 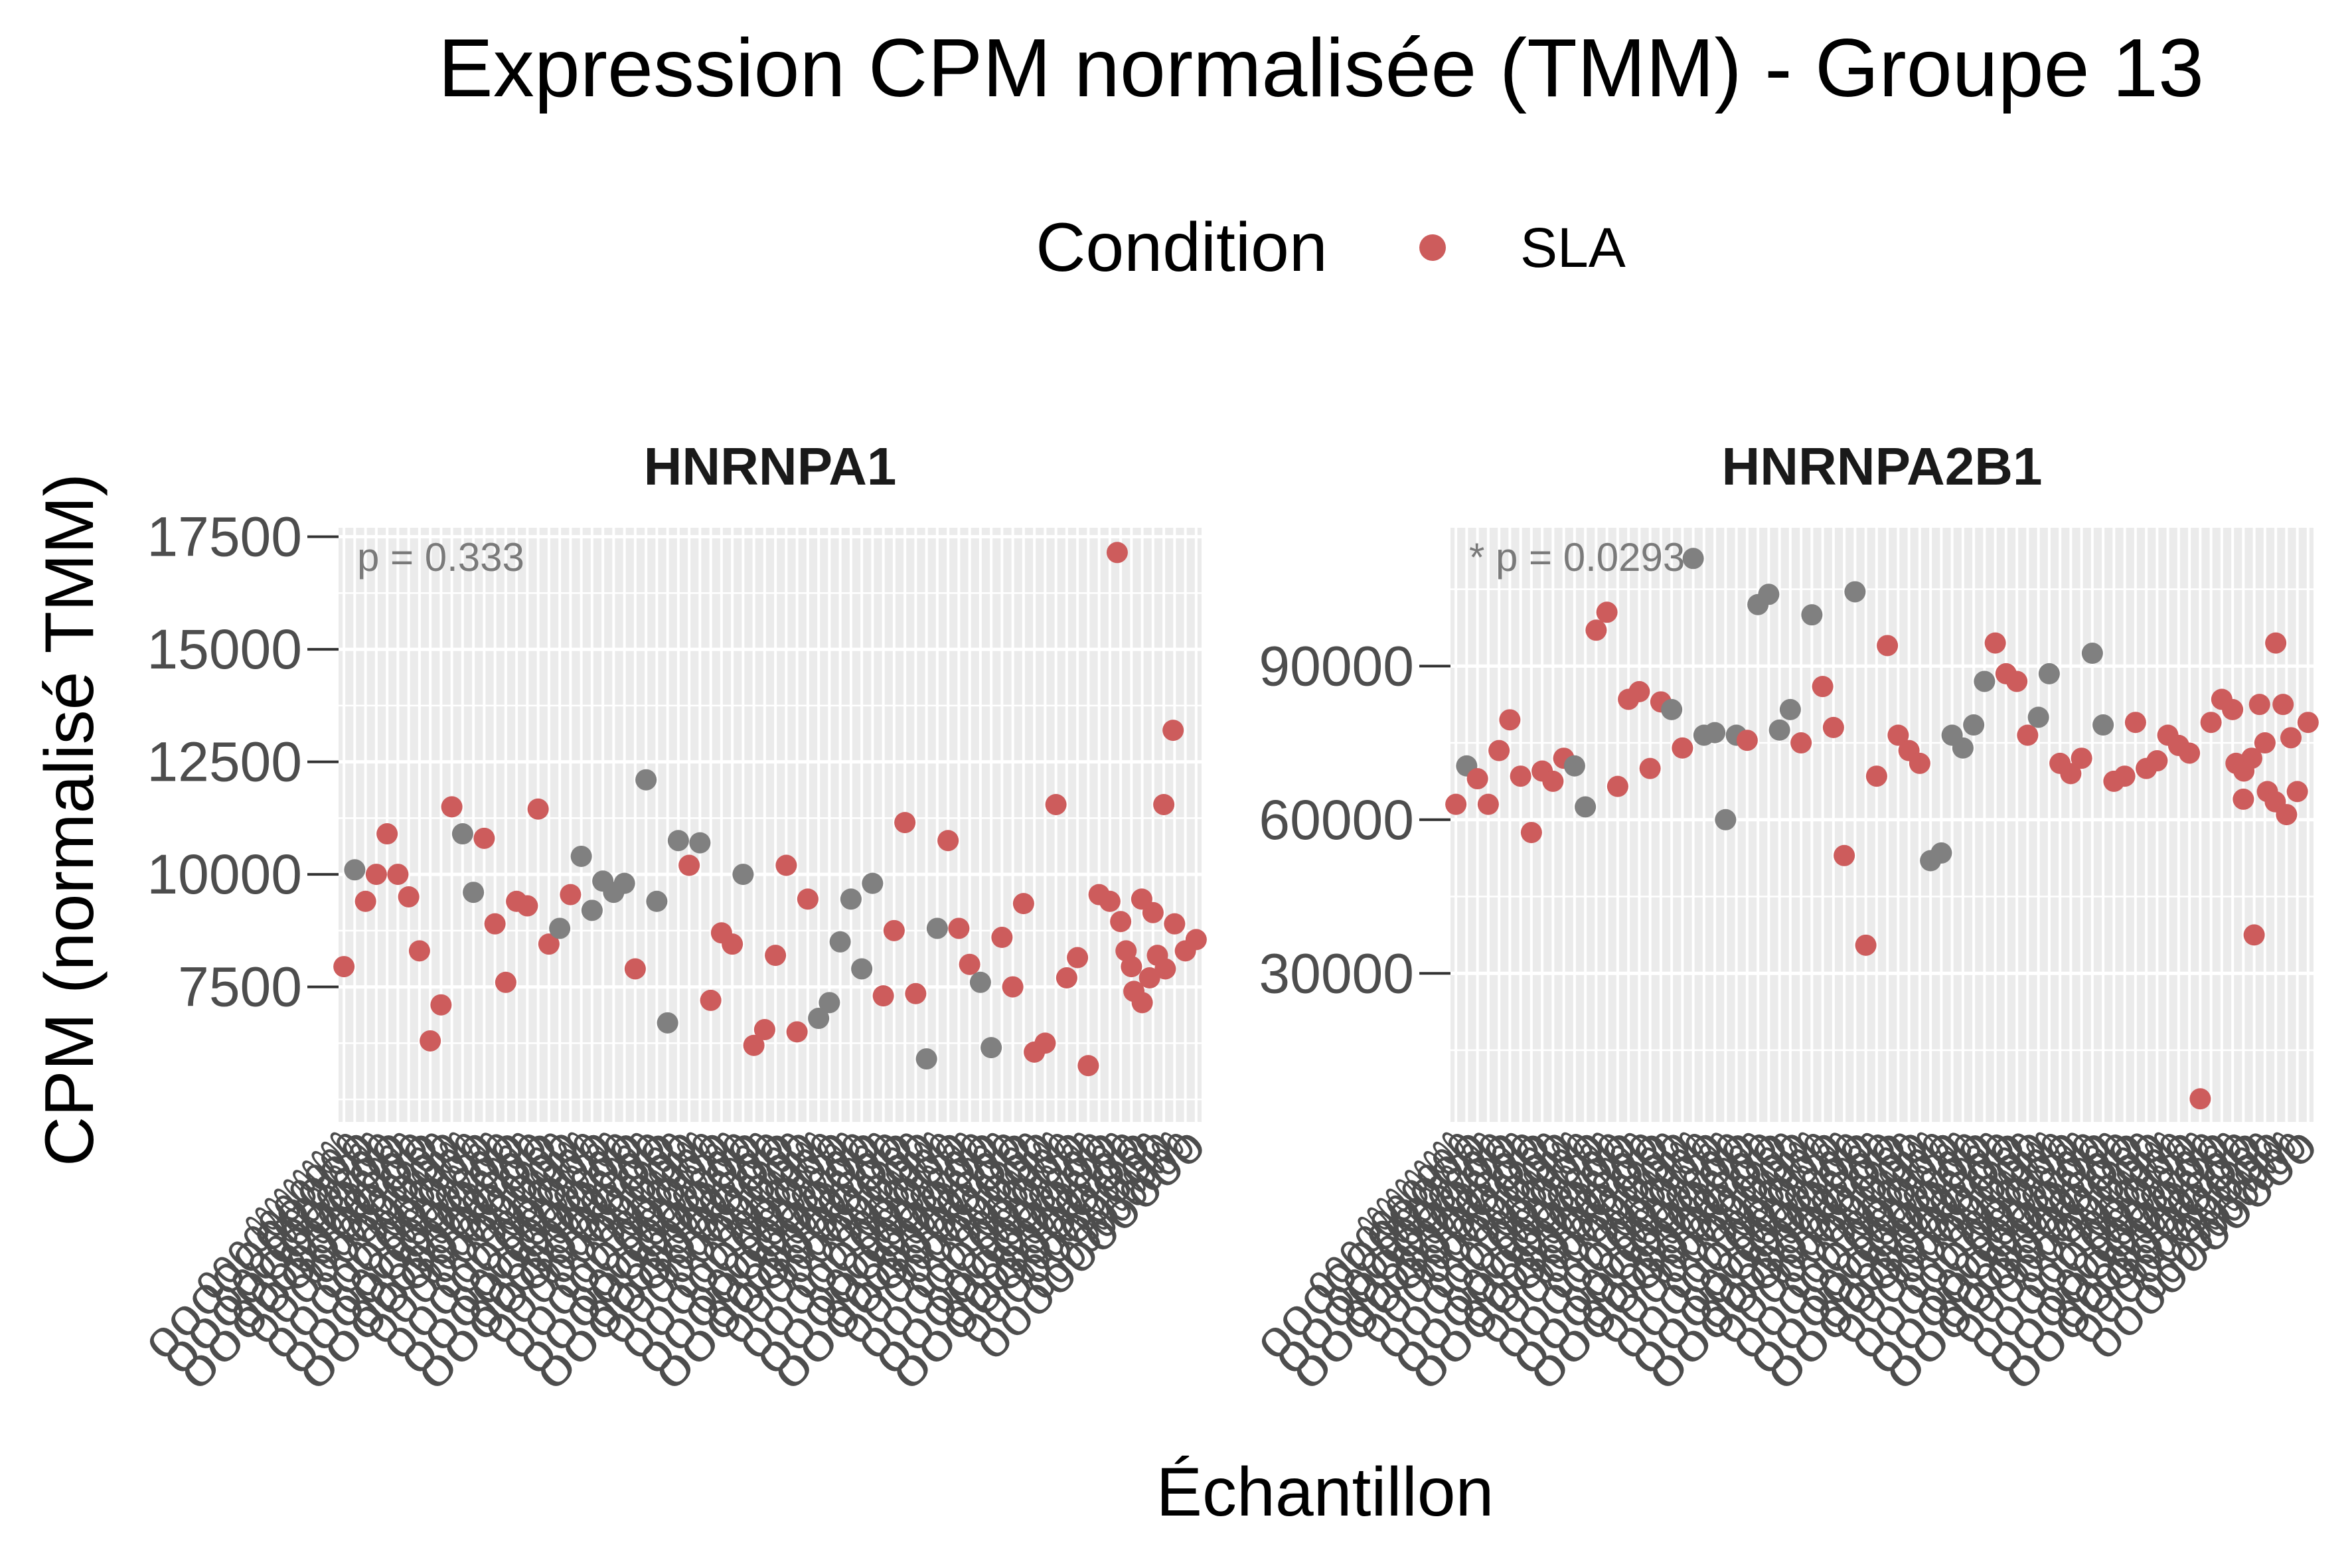 I want to click on y-tick-label: 7500, so click(x=240, y=987).